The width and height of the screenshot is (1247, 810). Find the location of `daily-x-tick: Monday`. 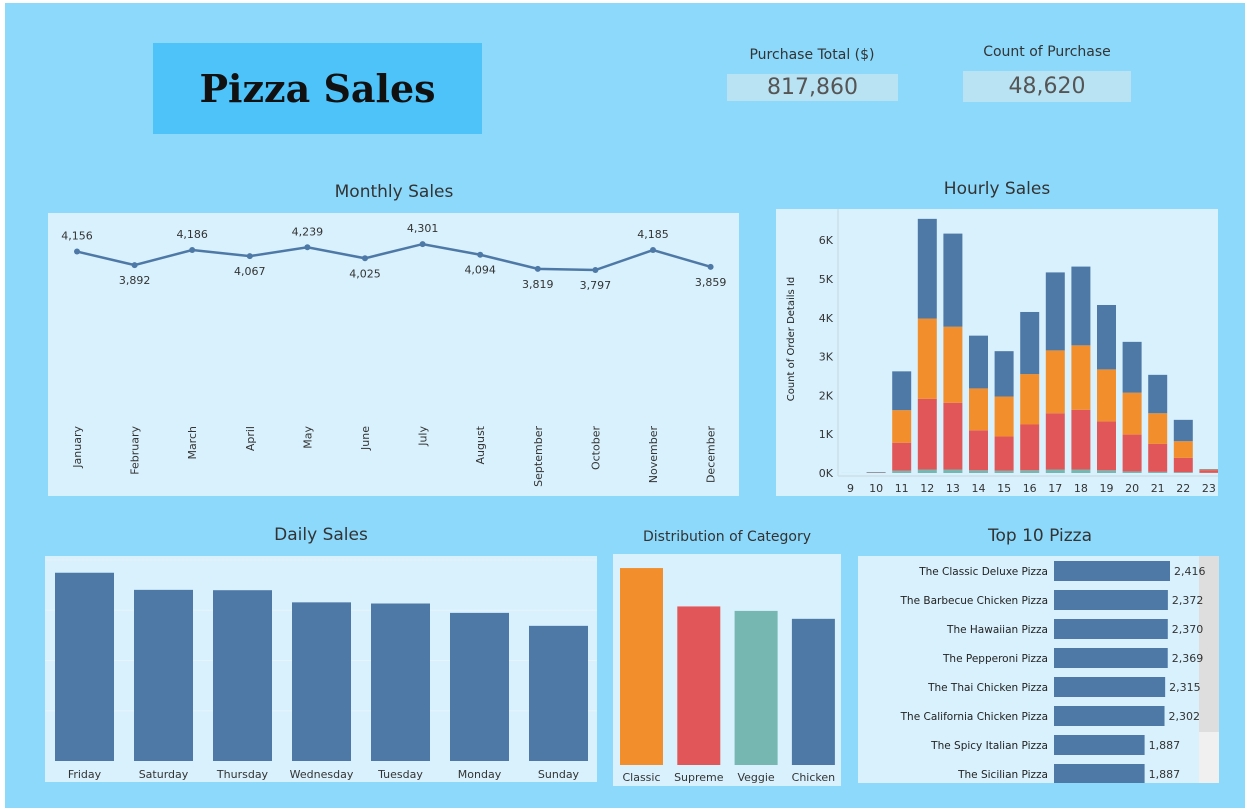

daily-x-tick: Monday is located at coordinates (480, 774).